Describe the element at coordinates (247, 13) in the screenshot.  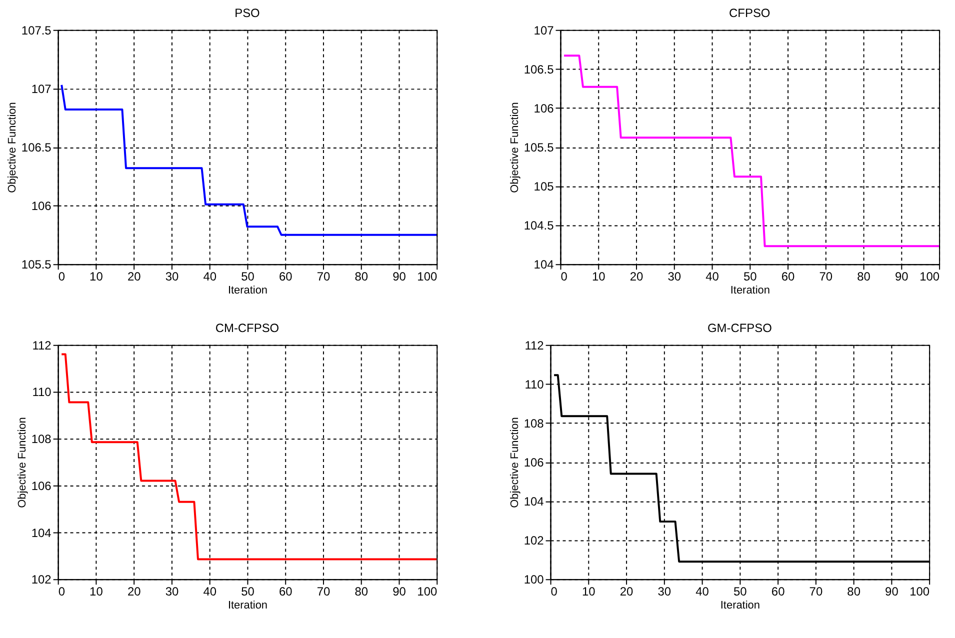
I see `chart-title: PSO` at that location.